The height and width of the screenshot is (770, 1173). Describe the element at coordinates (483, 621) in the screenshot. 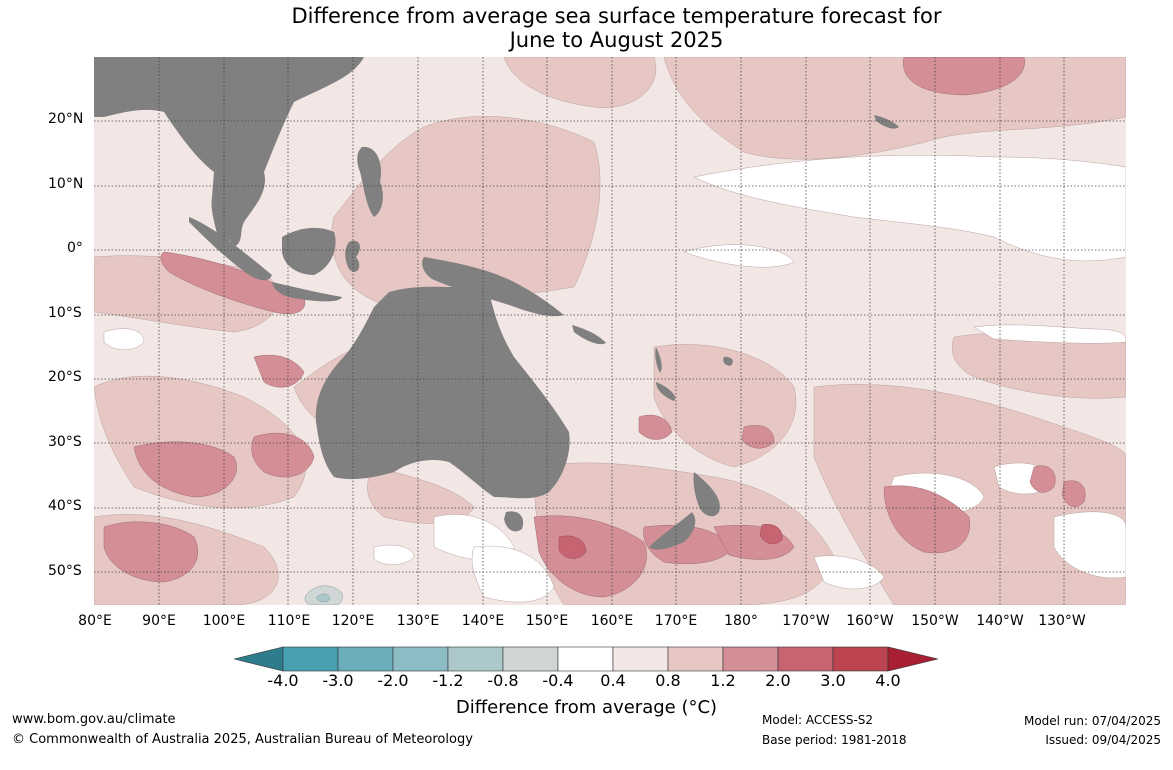

I see `lon-label-140e: 140°E` at that location.